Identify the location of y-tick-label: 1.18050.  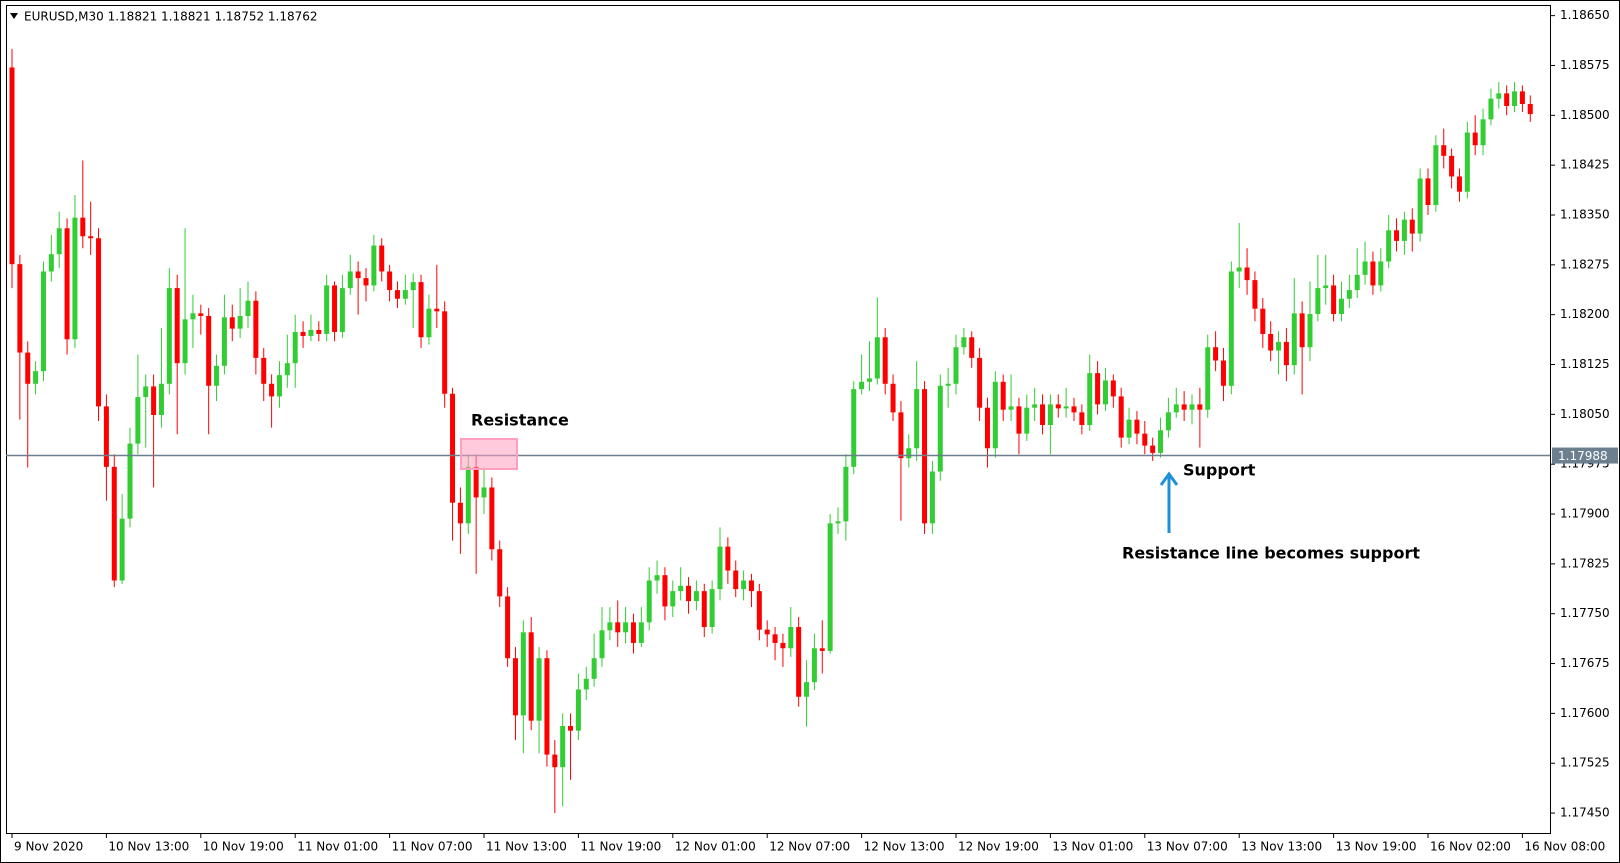
(1585, 414).